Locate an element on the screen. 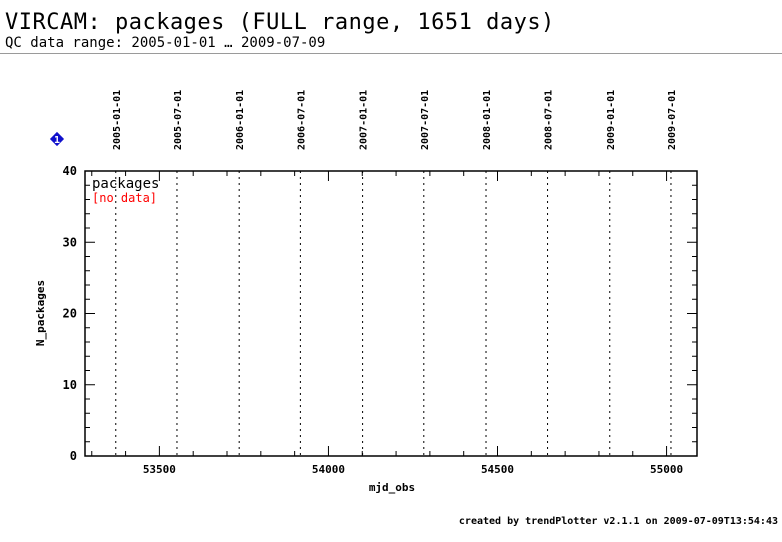 The image size is (782, 542). marker-badge: 1 is located at coordinates (57, 139).